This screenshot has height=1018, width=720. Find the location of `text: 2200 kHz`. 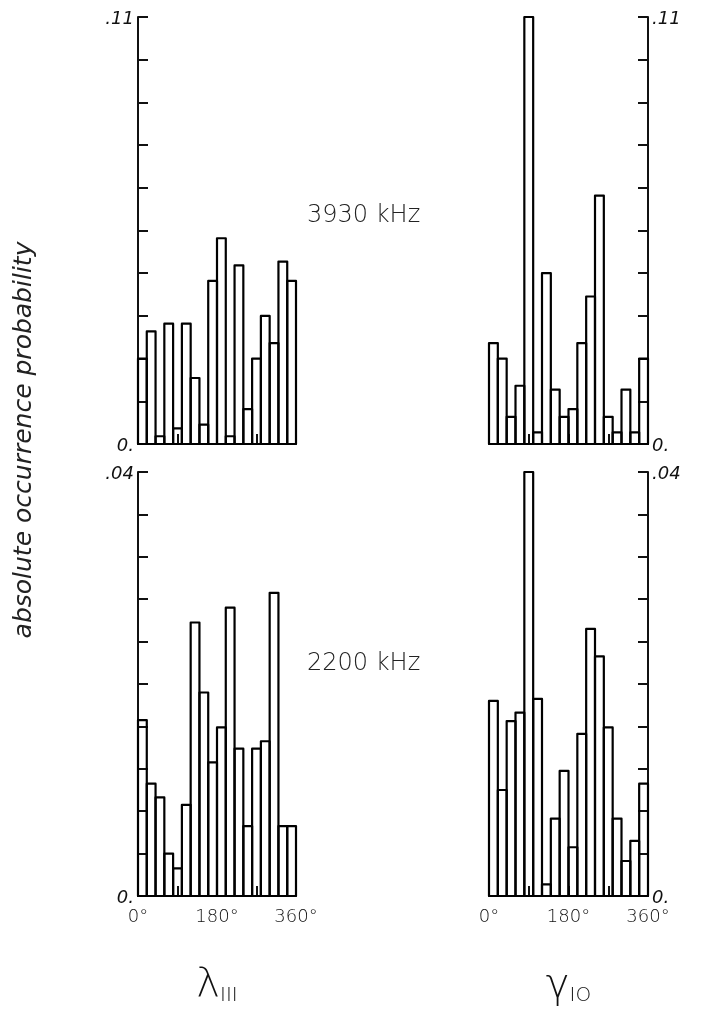

text: 2200 kHz is located at coordinates (364, 662).